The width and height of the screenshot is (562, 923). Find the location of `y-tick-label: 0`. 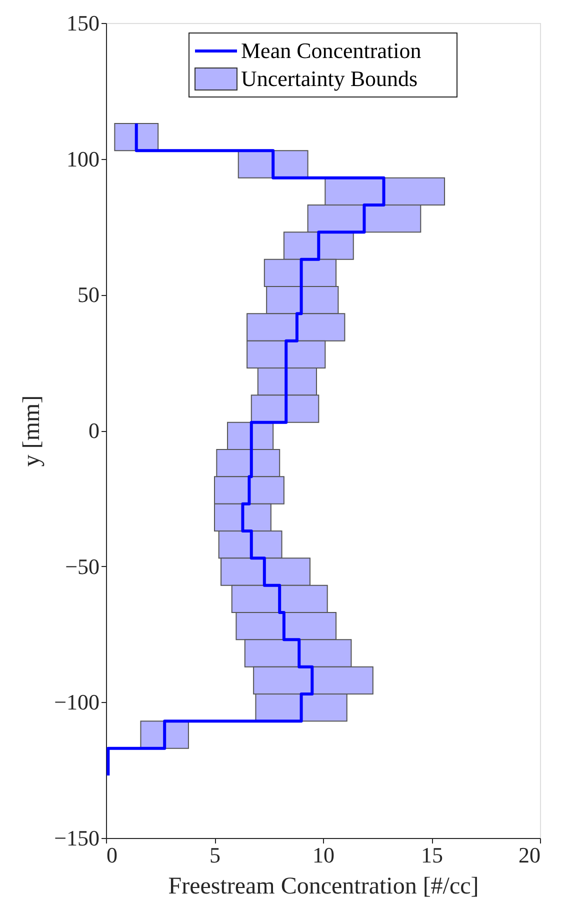

y-tick-label: 0 is located at coordinates (94, 430).